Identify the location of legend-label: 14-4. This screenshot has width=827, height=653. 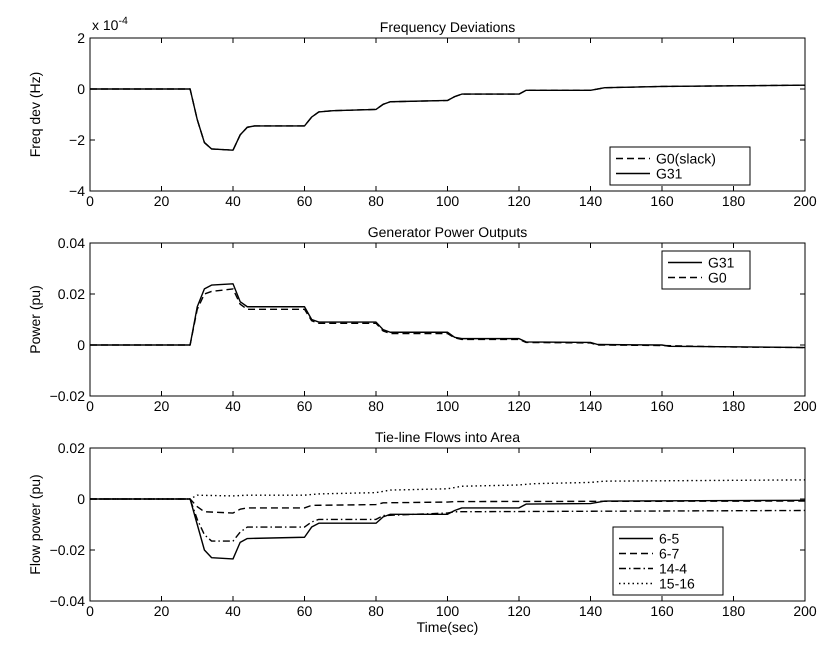
(673, 568).